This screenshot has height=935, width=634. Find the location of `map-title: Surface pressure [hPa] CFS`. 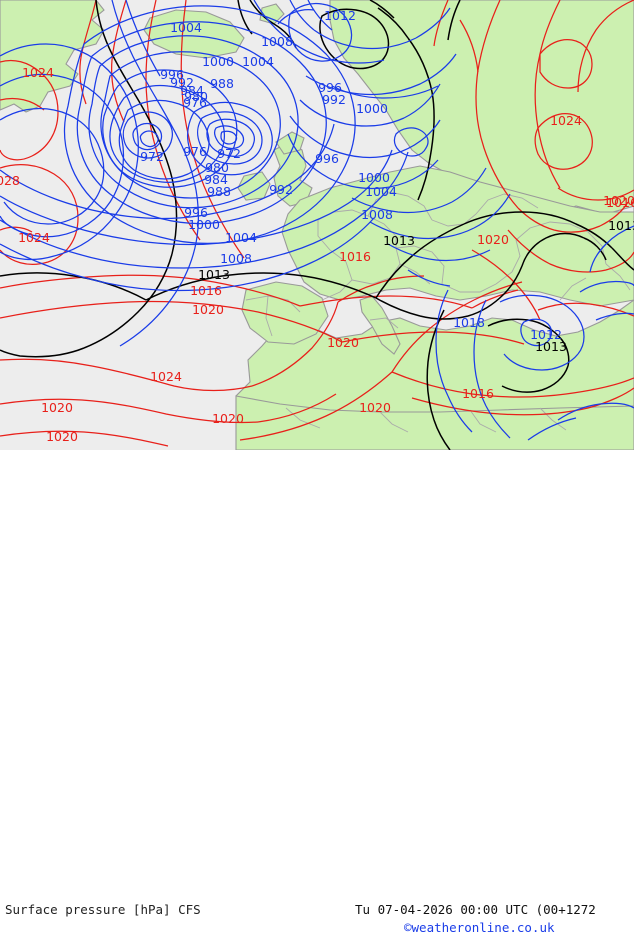

map-title: Surface pressure [hPa] CFS is located at coordinates (103, 909).